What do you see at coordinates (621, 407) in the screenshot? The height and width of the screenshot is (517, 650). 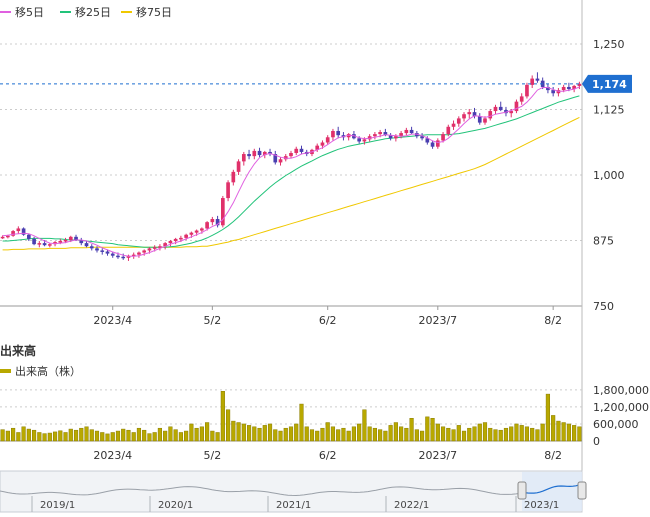 I see `volume-tick-label: 1,200,000` at bounding box center [621, 407].